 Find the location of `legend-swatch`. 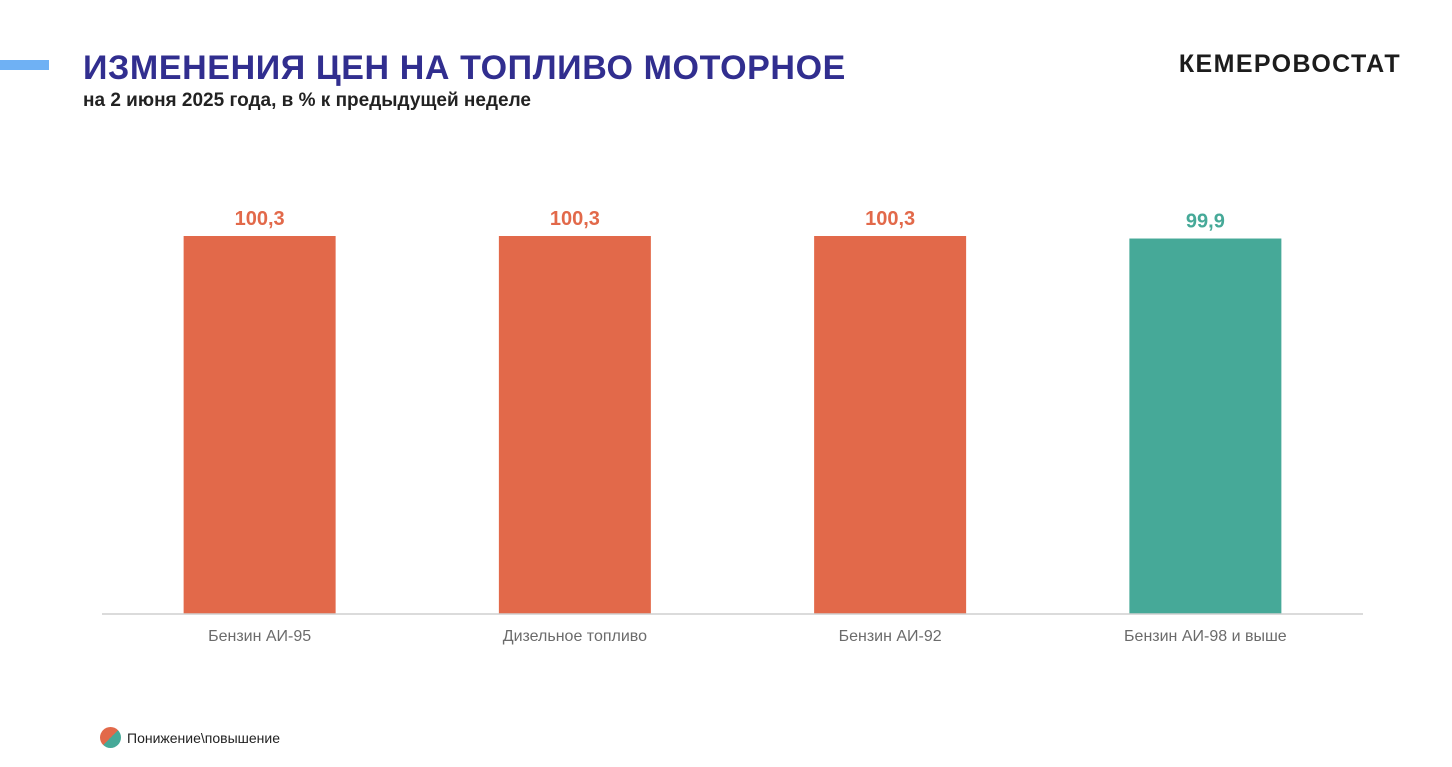

legend-swatch is located at coordinates (110, 737).